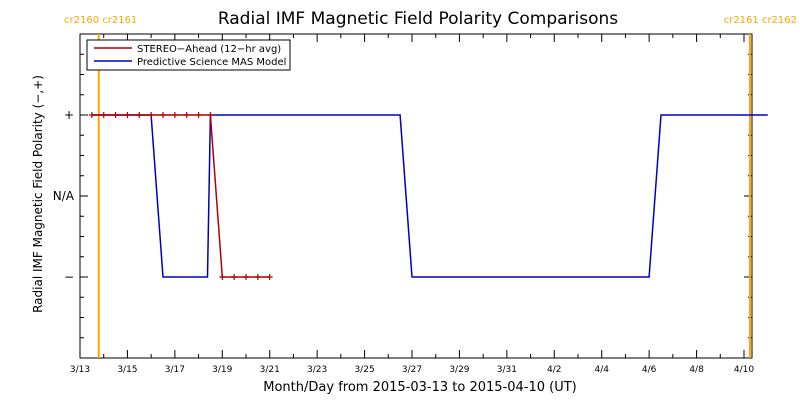 Image resolution: width=800 pixels, height=400 pixels. Describe the element at coordinates (222, 370) in the screenshot. I see `x-tick-label: 3/19` at that location.